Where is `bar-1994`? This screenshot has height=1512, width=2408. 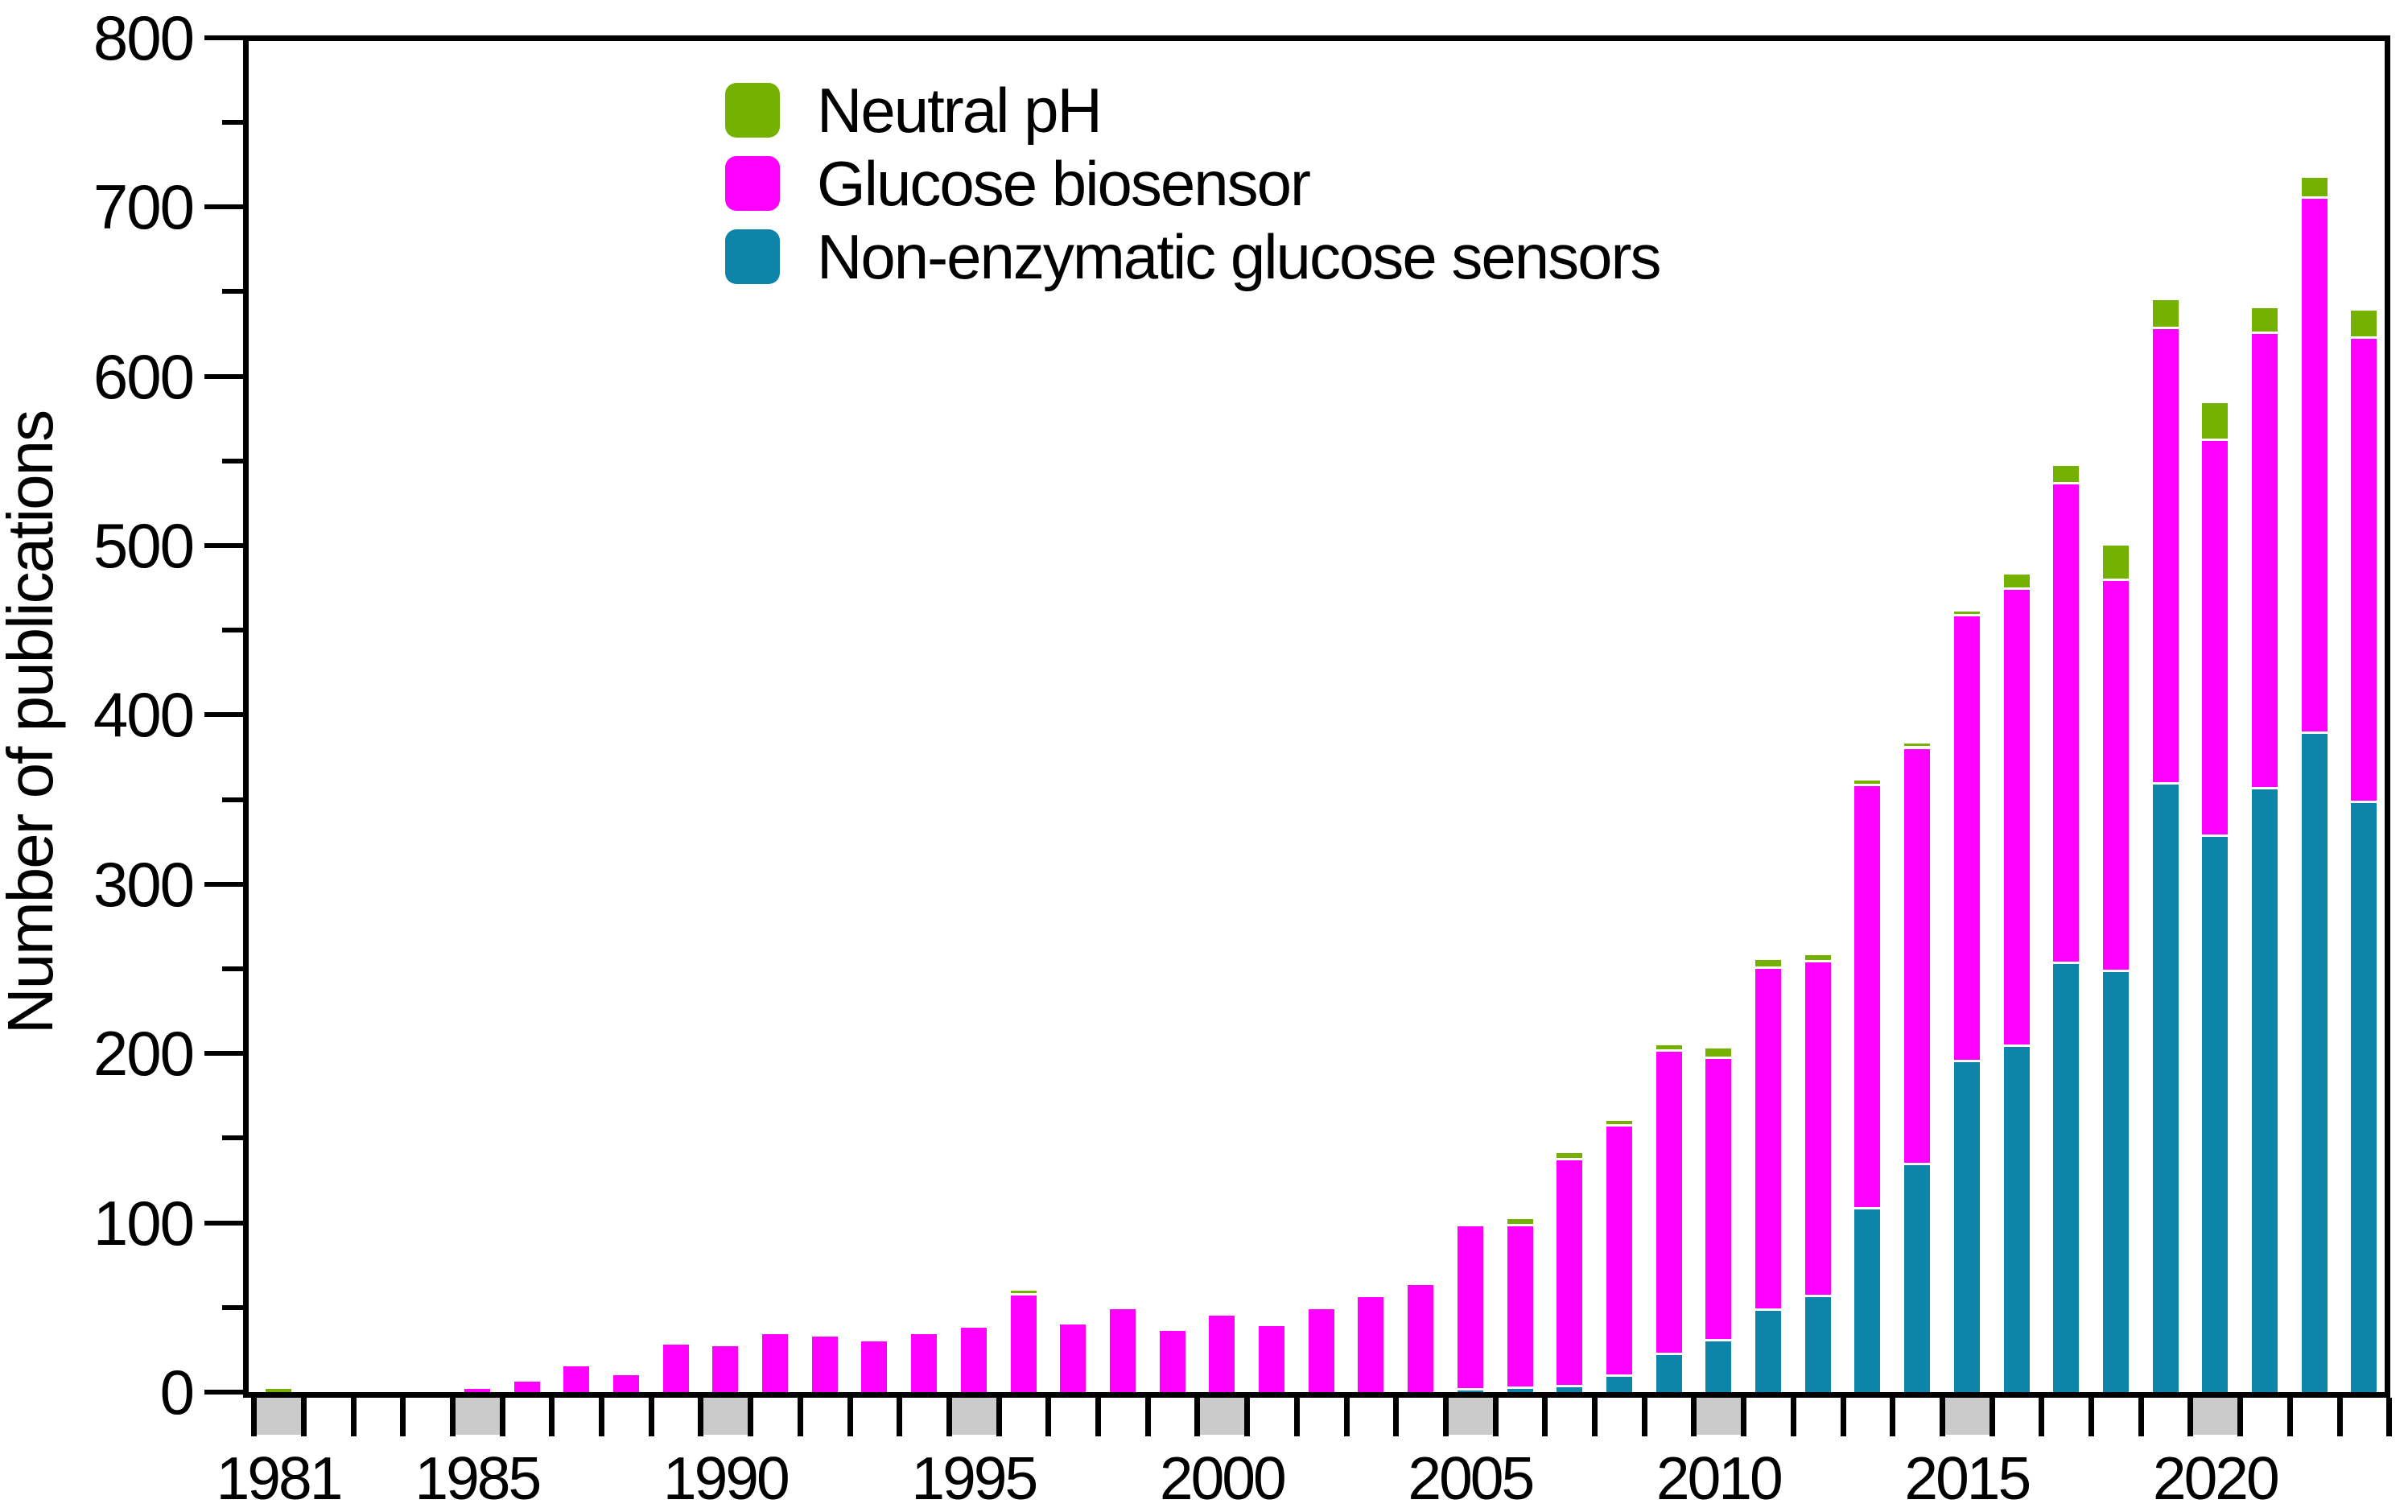
bar-1994 is located at coordinates (924, 1363).